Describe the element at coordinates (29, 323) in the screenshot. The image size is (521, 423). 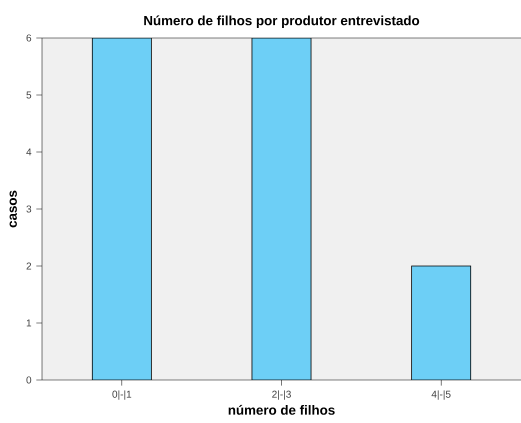
I see `y-tick-label: 1` at that location.